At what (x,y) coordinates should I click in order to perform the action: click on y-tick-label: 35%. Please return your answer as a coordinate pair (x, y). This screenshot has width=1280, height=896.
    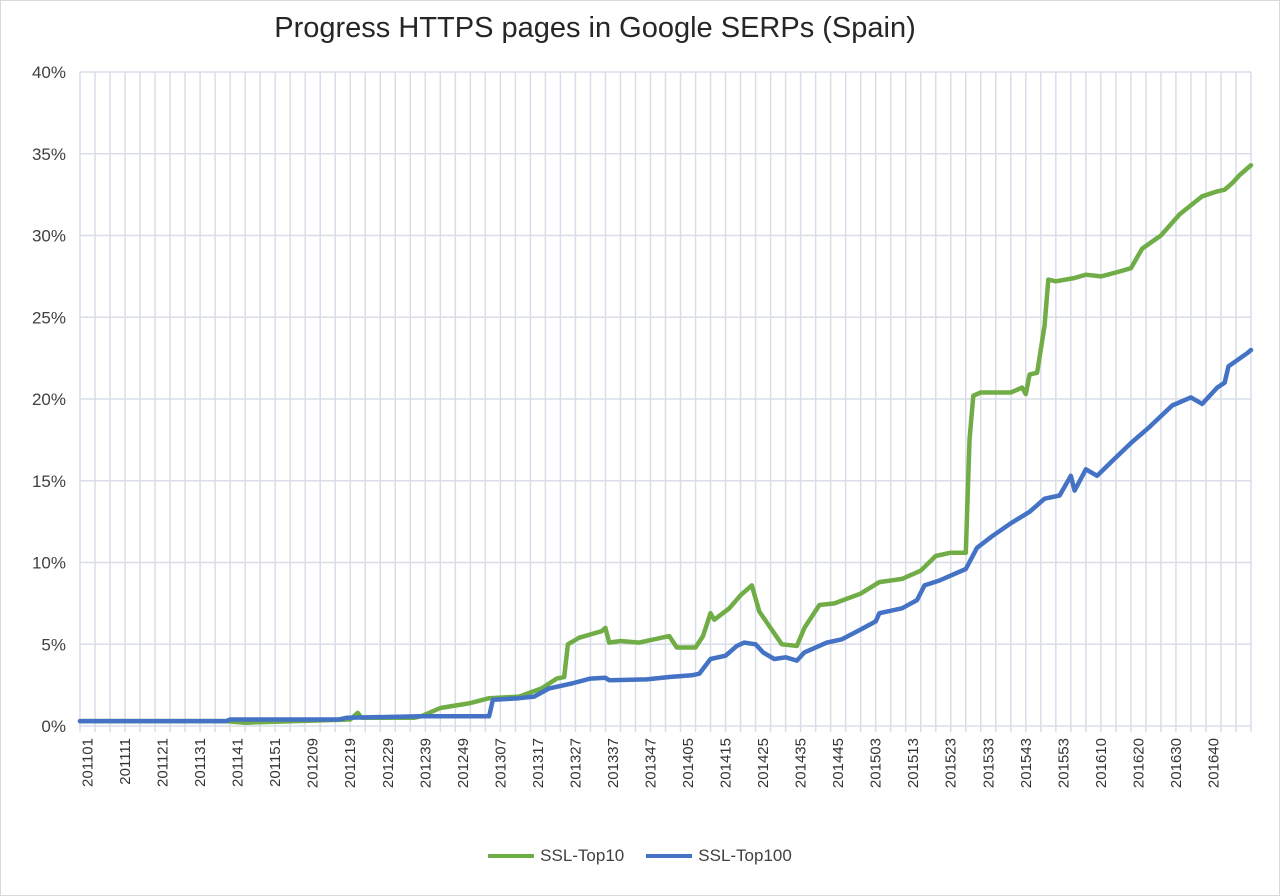
    Looking at the image, I should click on (49, 154).